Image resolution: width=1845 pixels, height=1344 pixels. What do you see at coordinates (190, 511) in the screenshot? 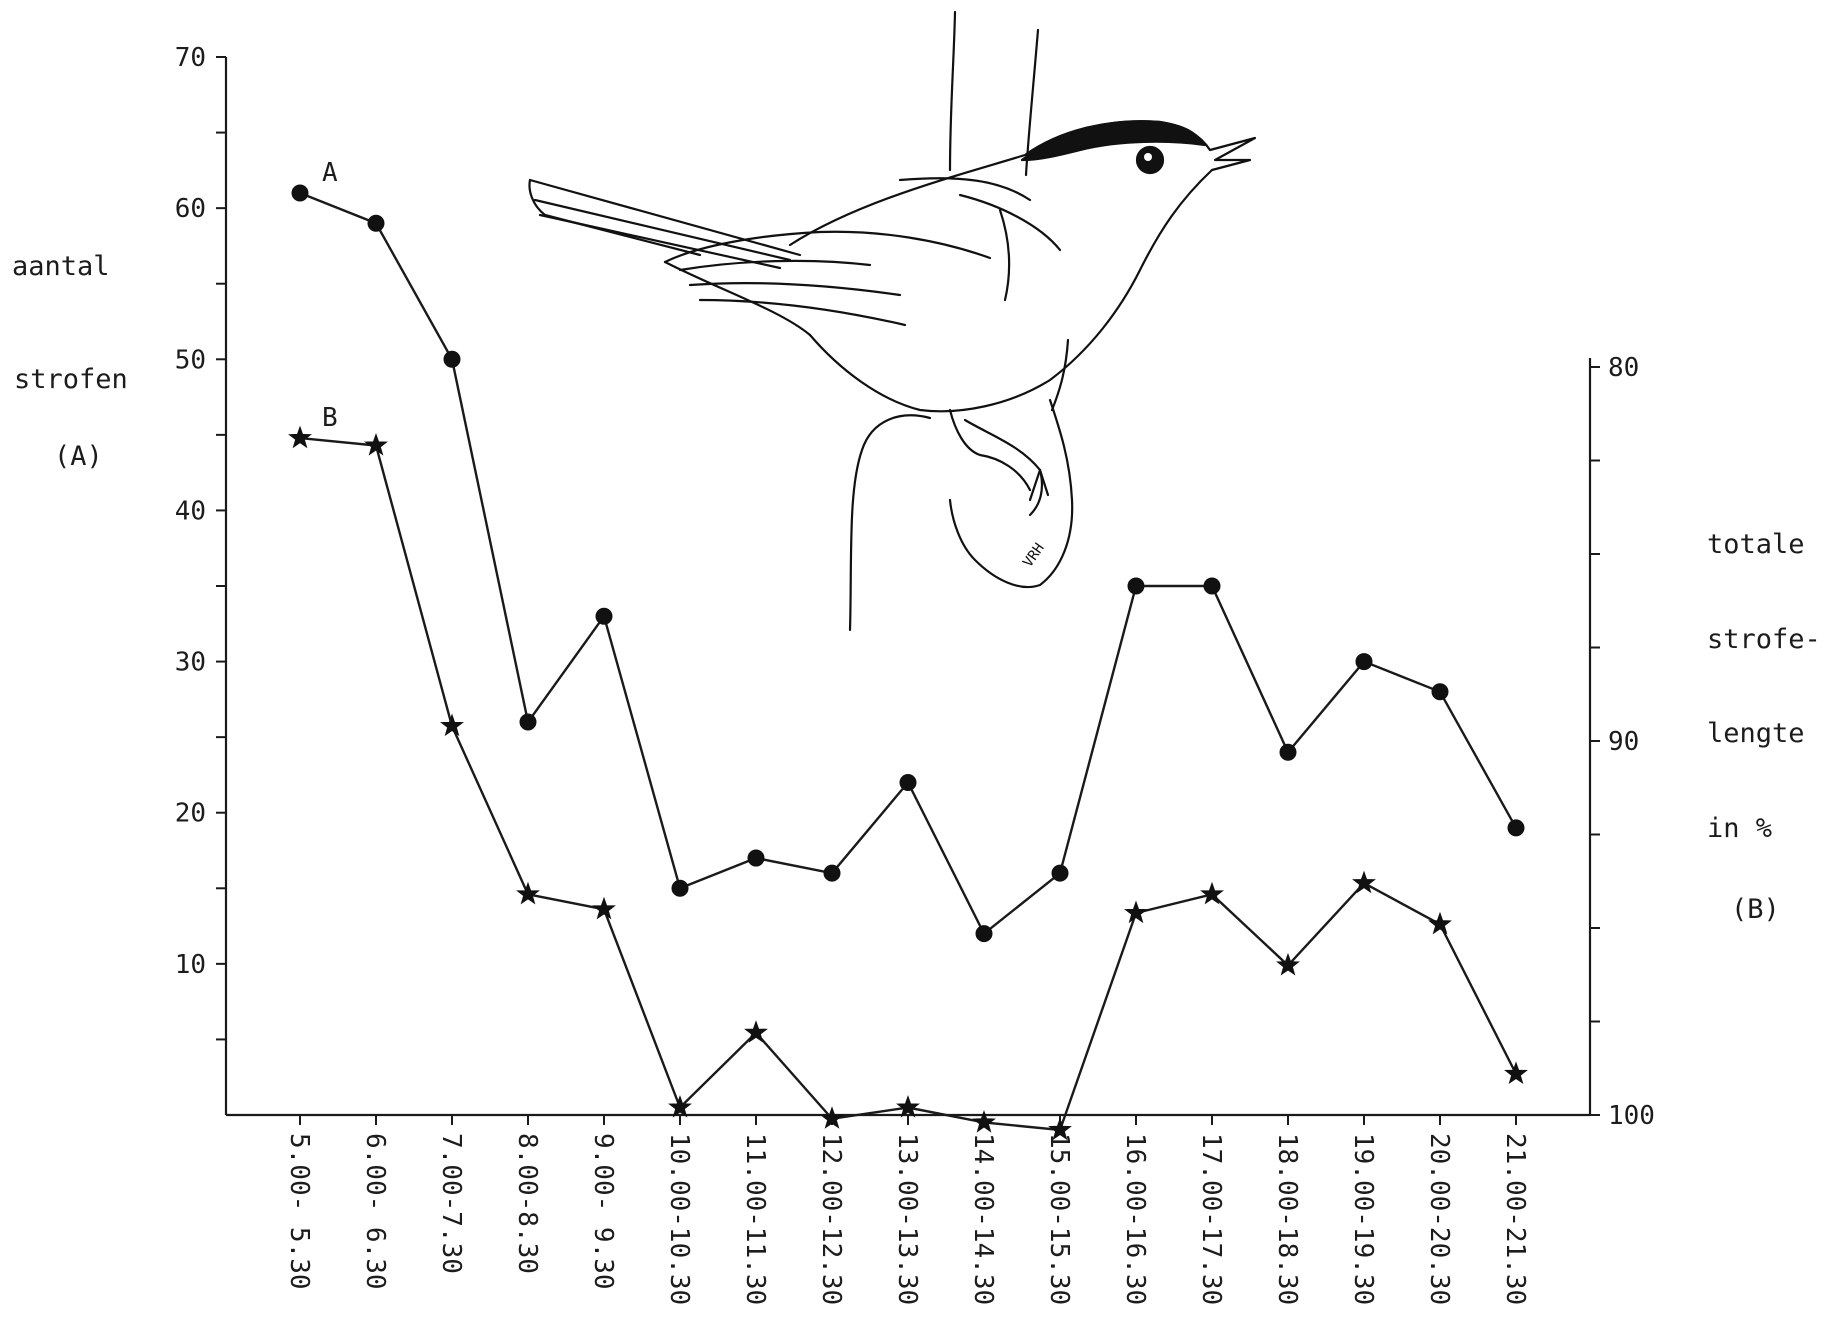
I see `left-tick-label: 40` at bounding box center [190, 511].